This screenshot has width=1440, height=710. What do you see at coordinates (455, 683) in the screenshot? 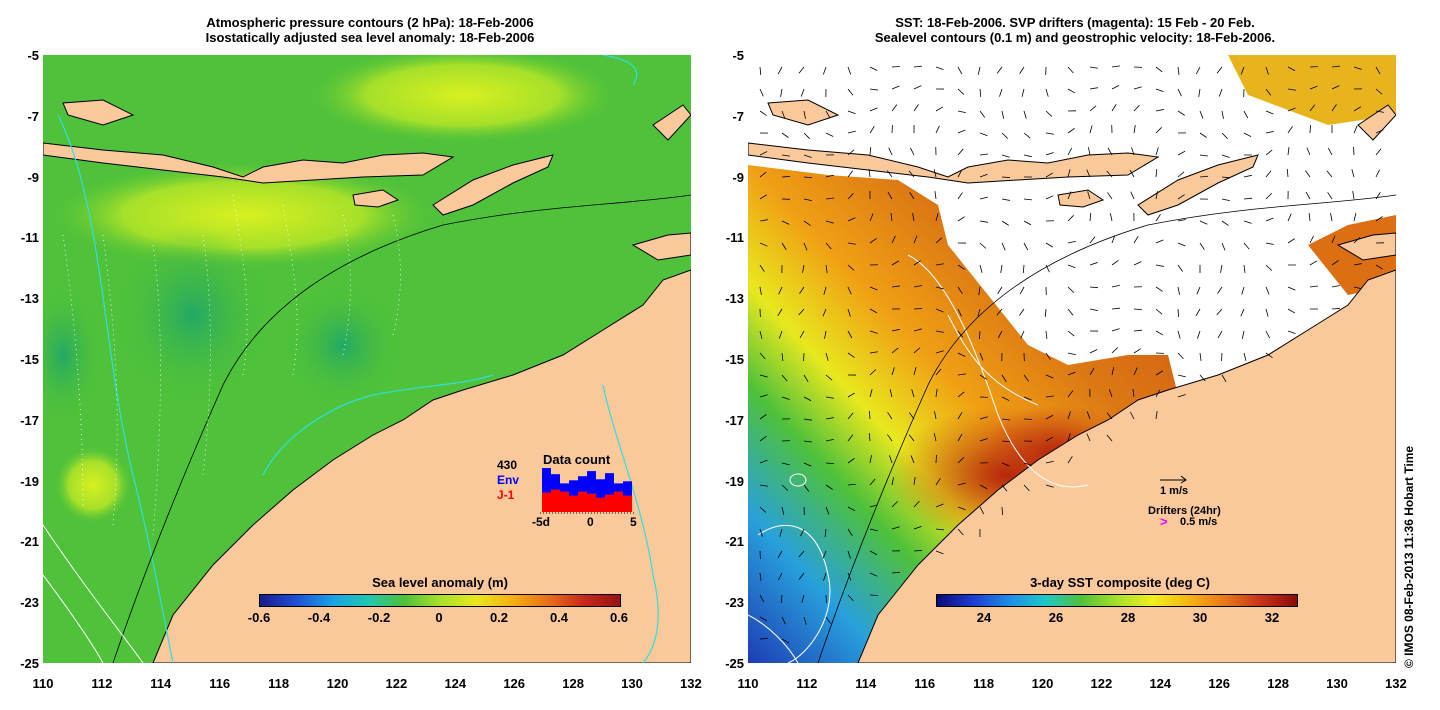
I see `left-x-tick: 124` at bounding box center [455, 683].